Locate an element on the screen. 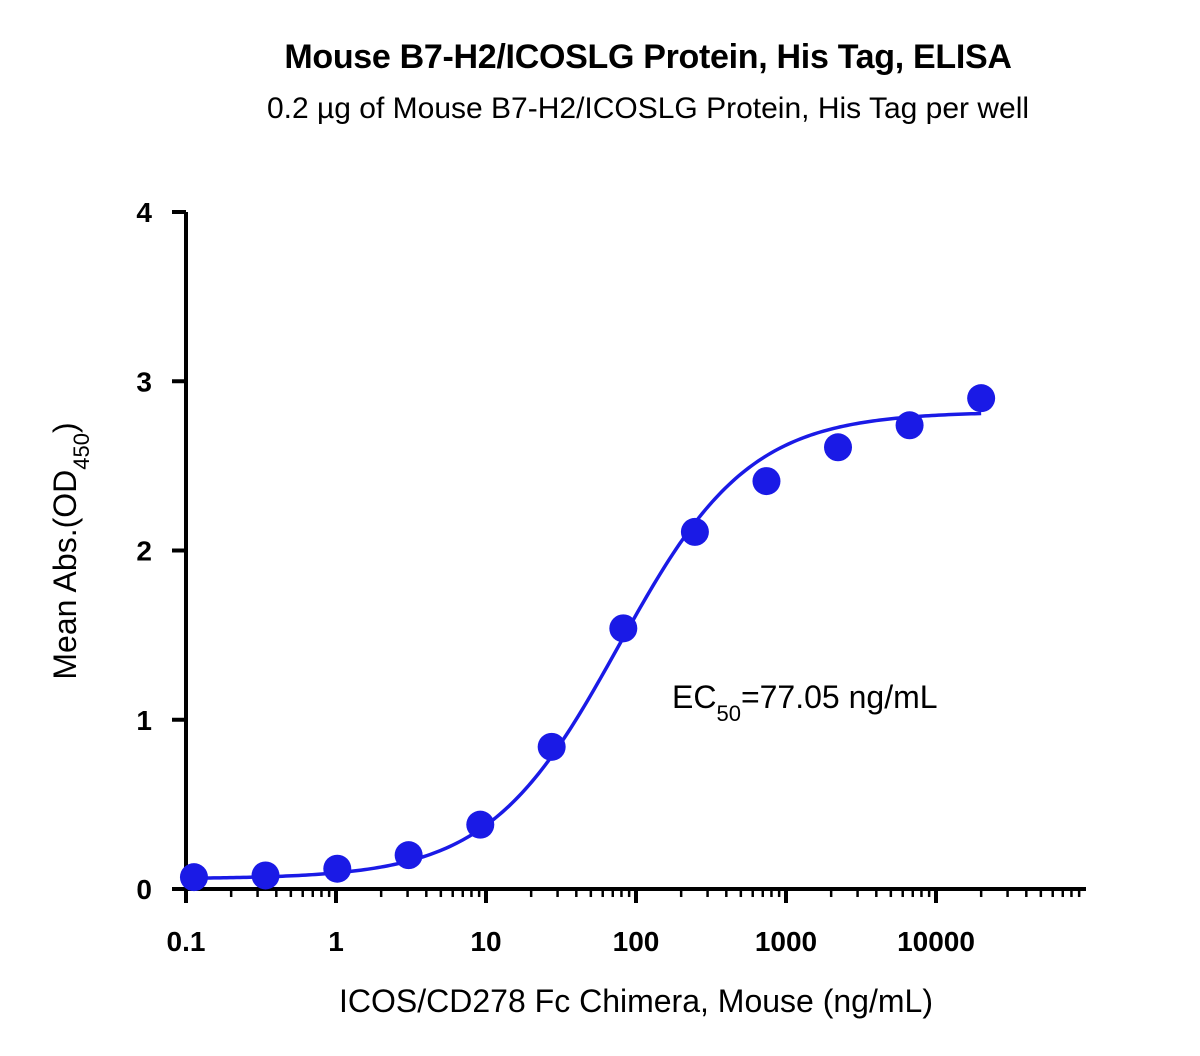  y-tick-label: 4 is located at coordinates (144, 212).